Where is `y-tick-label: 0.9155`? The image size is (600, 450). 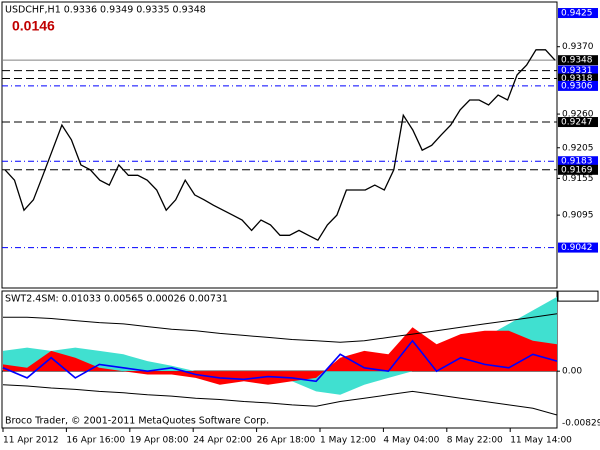 y-tick-label: 0.9155 is located at coordinates (578, 179).